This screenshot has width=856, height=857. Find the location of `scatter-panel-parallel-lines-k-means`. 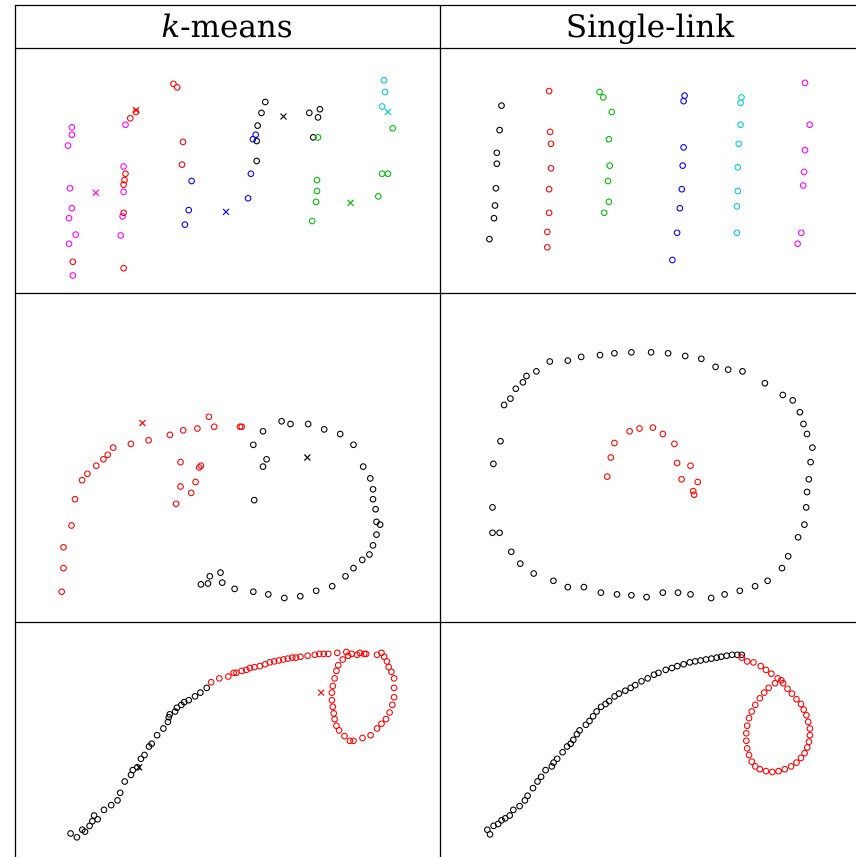

scatter-panel-parallel-lines-k-means is located at coordinates (230, 177).